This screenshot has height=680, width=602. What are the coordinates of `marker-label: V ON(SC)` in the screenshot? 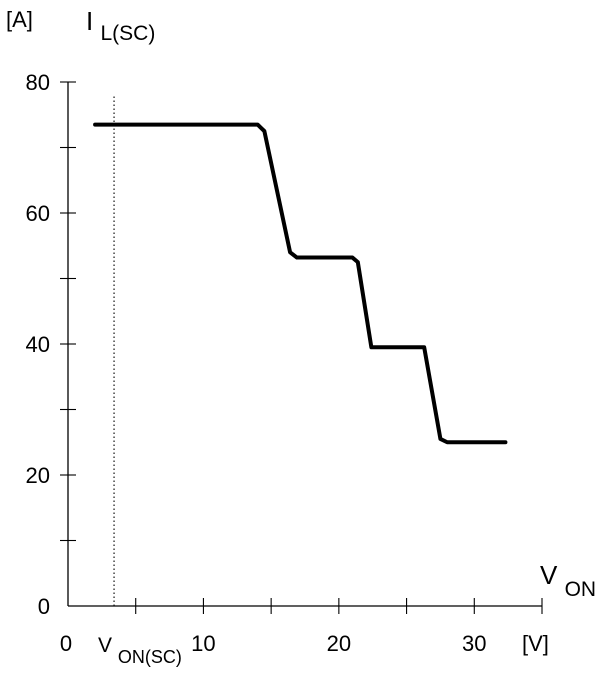 It's located at (140, 650).